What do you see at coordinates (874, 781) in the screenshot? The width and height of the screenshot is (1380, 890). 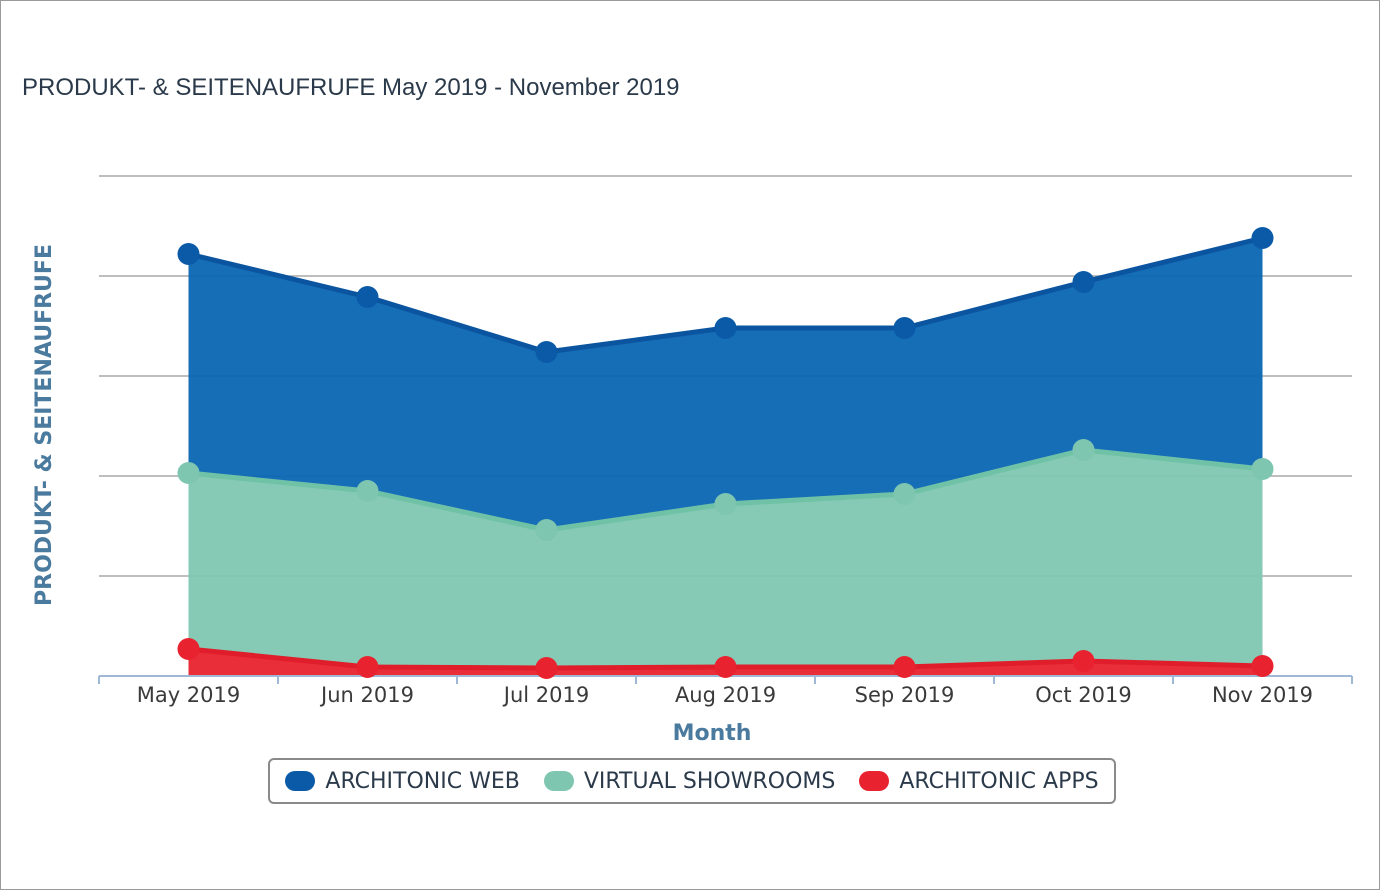 I see `legend-swatch-apps` at bounding box center [874, 781].